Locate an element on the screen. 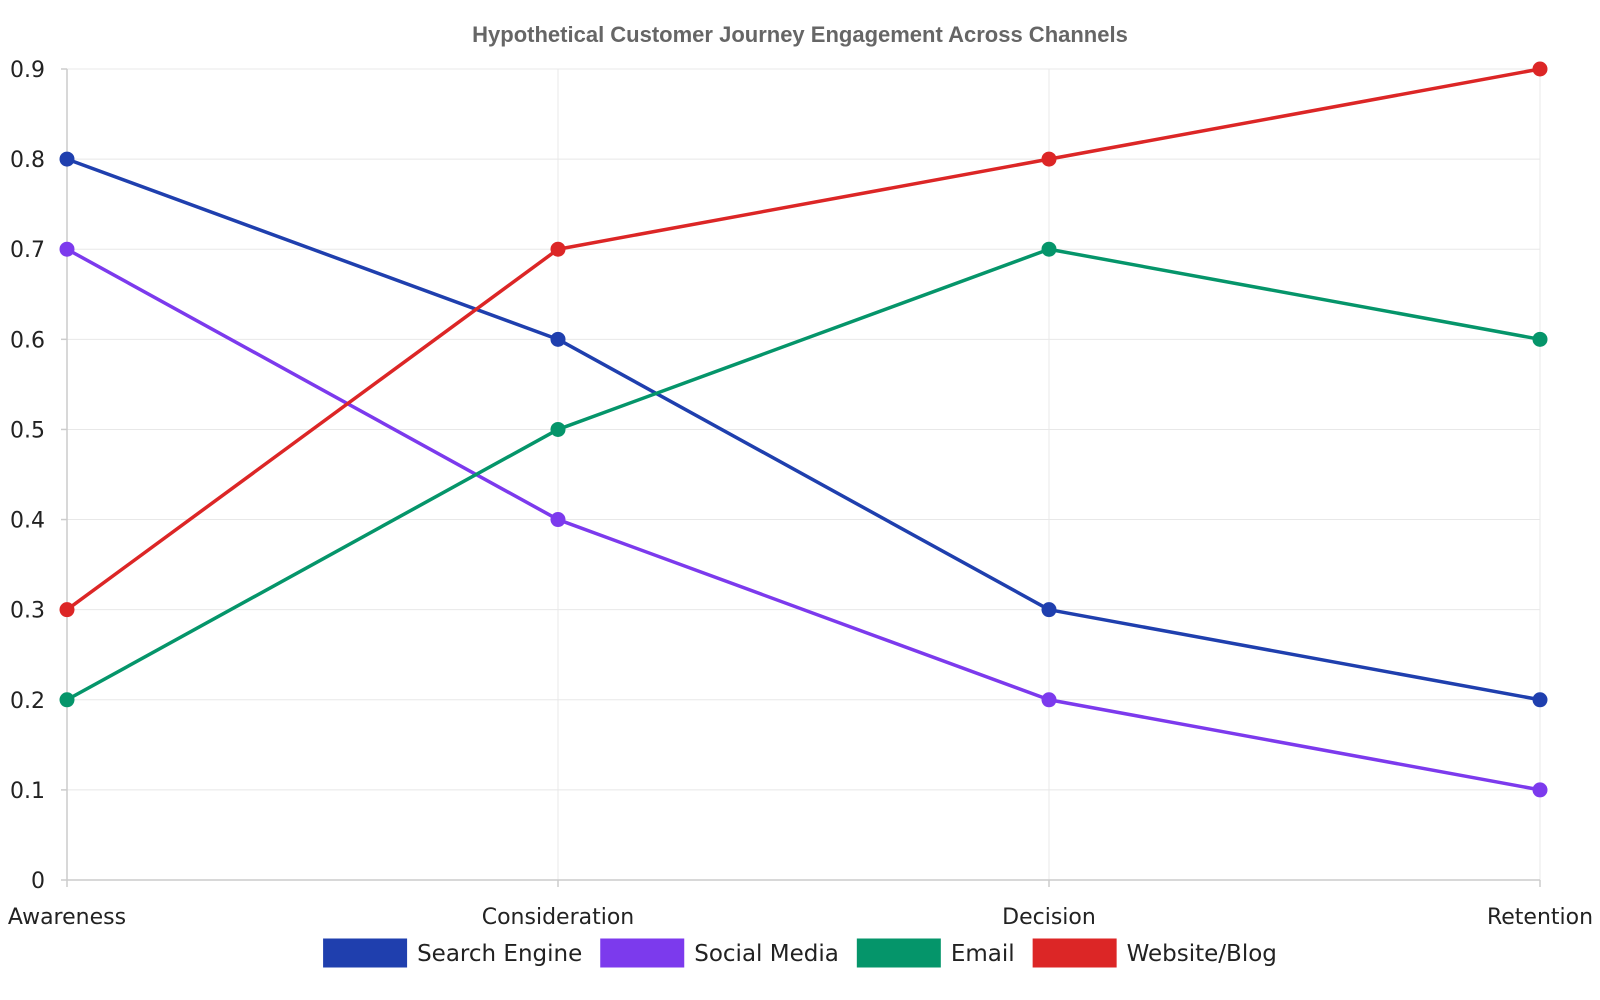  y-tick-label: 0.1 is located at coordinates (27, 791).